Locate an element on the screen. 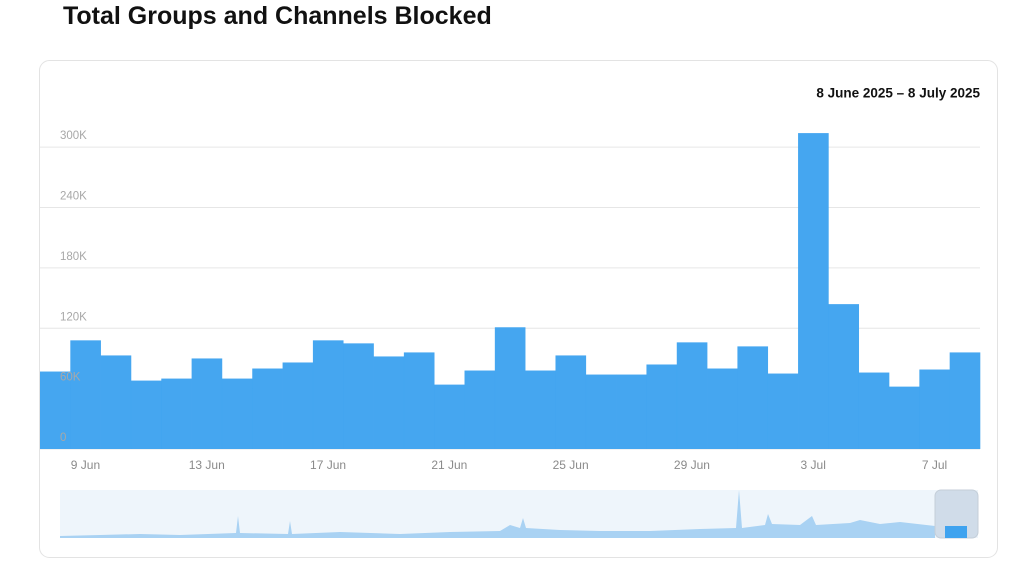 The height and width of the screenshot is (567, 1024). y-tick-label: 240K is located at coordinates (73, 197).